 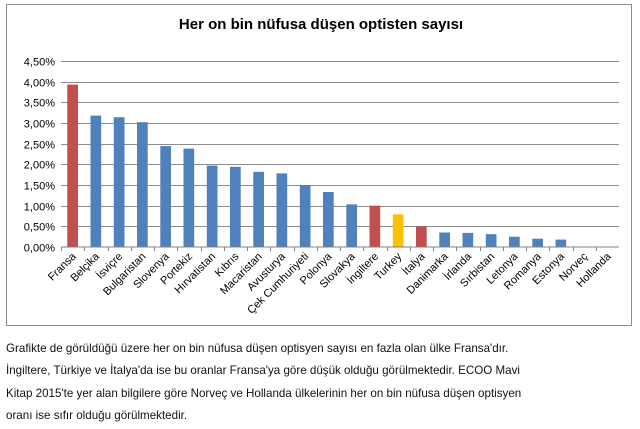 I want to click on y-tick-label: 1,50%, so click(x=39, y=187).